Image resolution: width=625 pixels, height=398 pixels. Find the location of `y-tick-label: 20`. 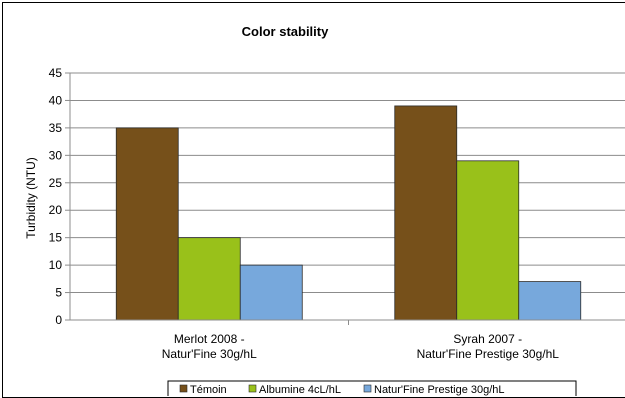

y-tick-label: 20 is located at coordinates (56, 210).